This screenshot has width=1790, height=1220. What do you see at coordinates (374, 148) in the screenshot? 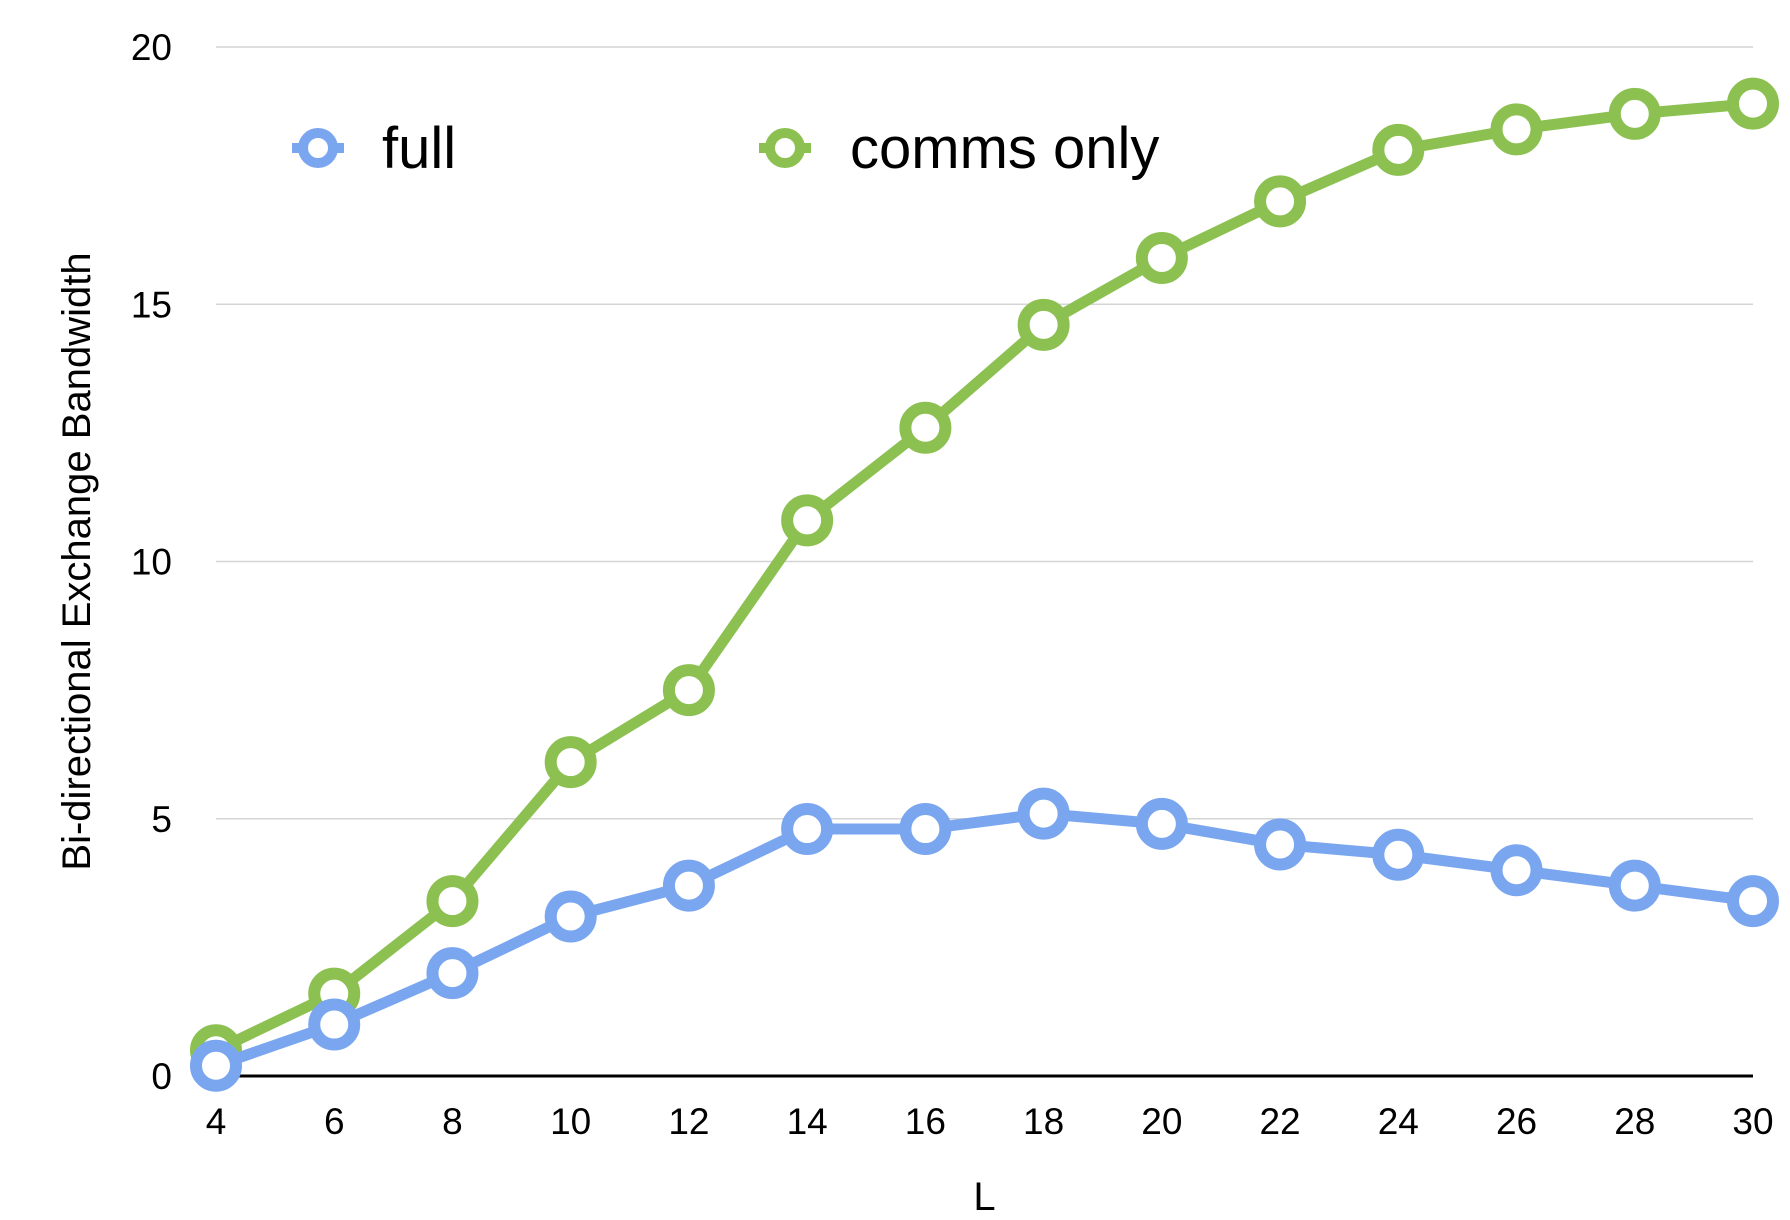
I see `legend-item: full` at bounding box center [374, 148].